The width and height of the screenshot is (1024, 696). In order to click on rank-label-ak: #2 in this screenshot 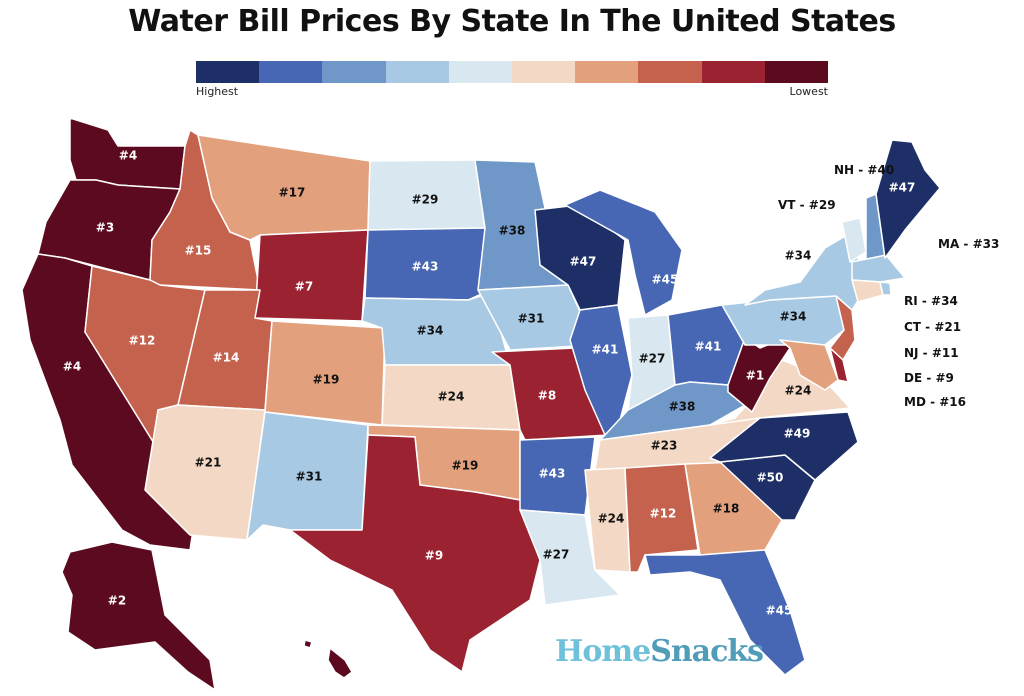, I will do `click(117, 601)`.